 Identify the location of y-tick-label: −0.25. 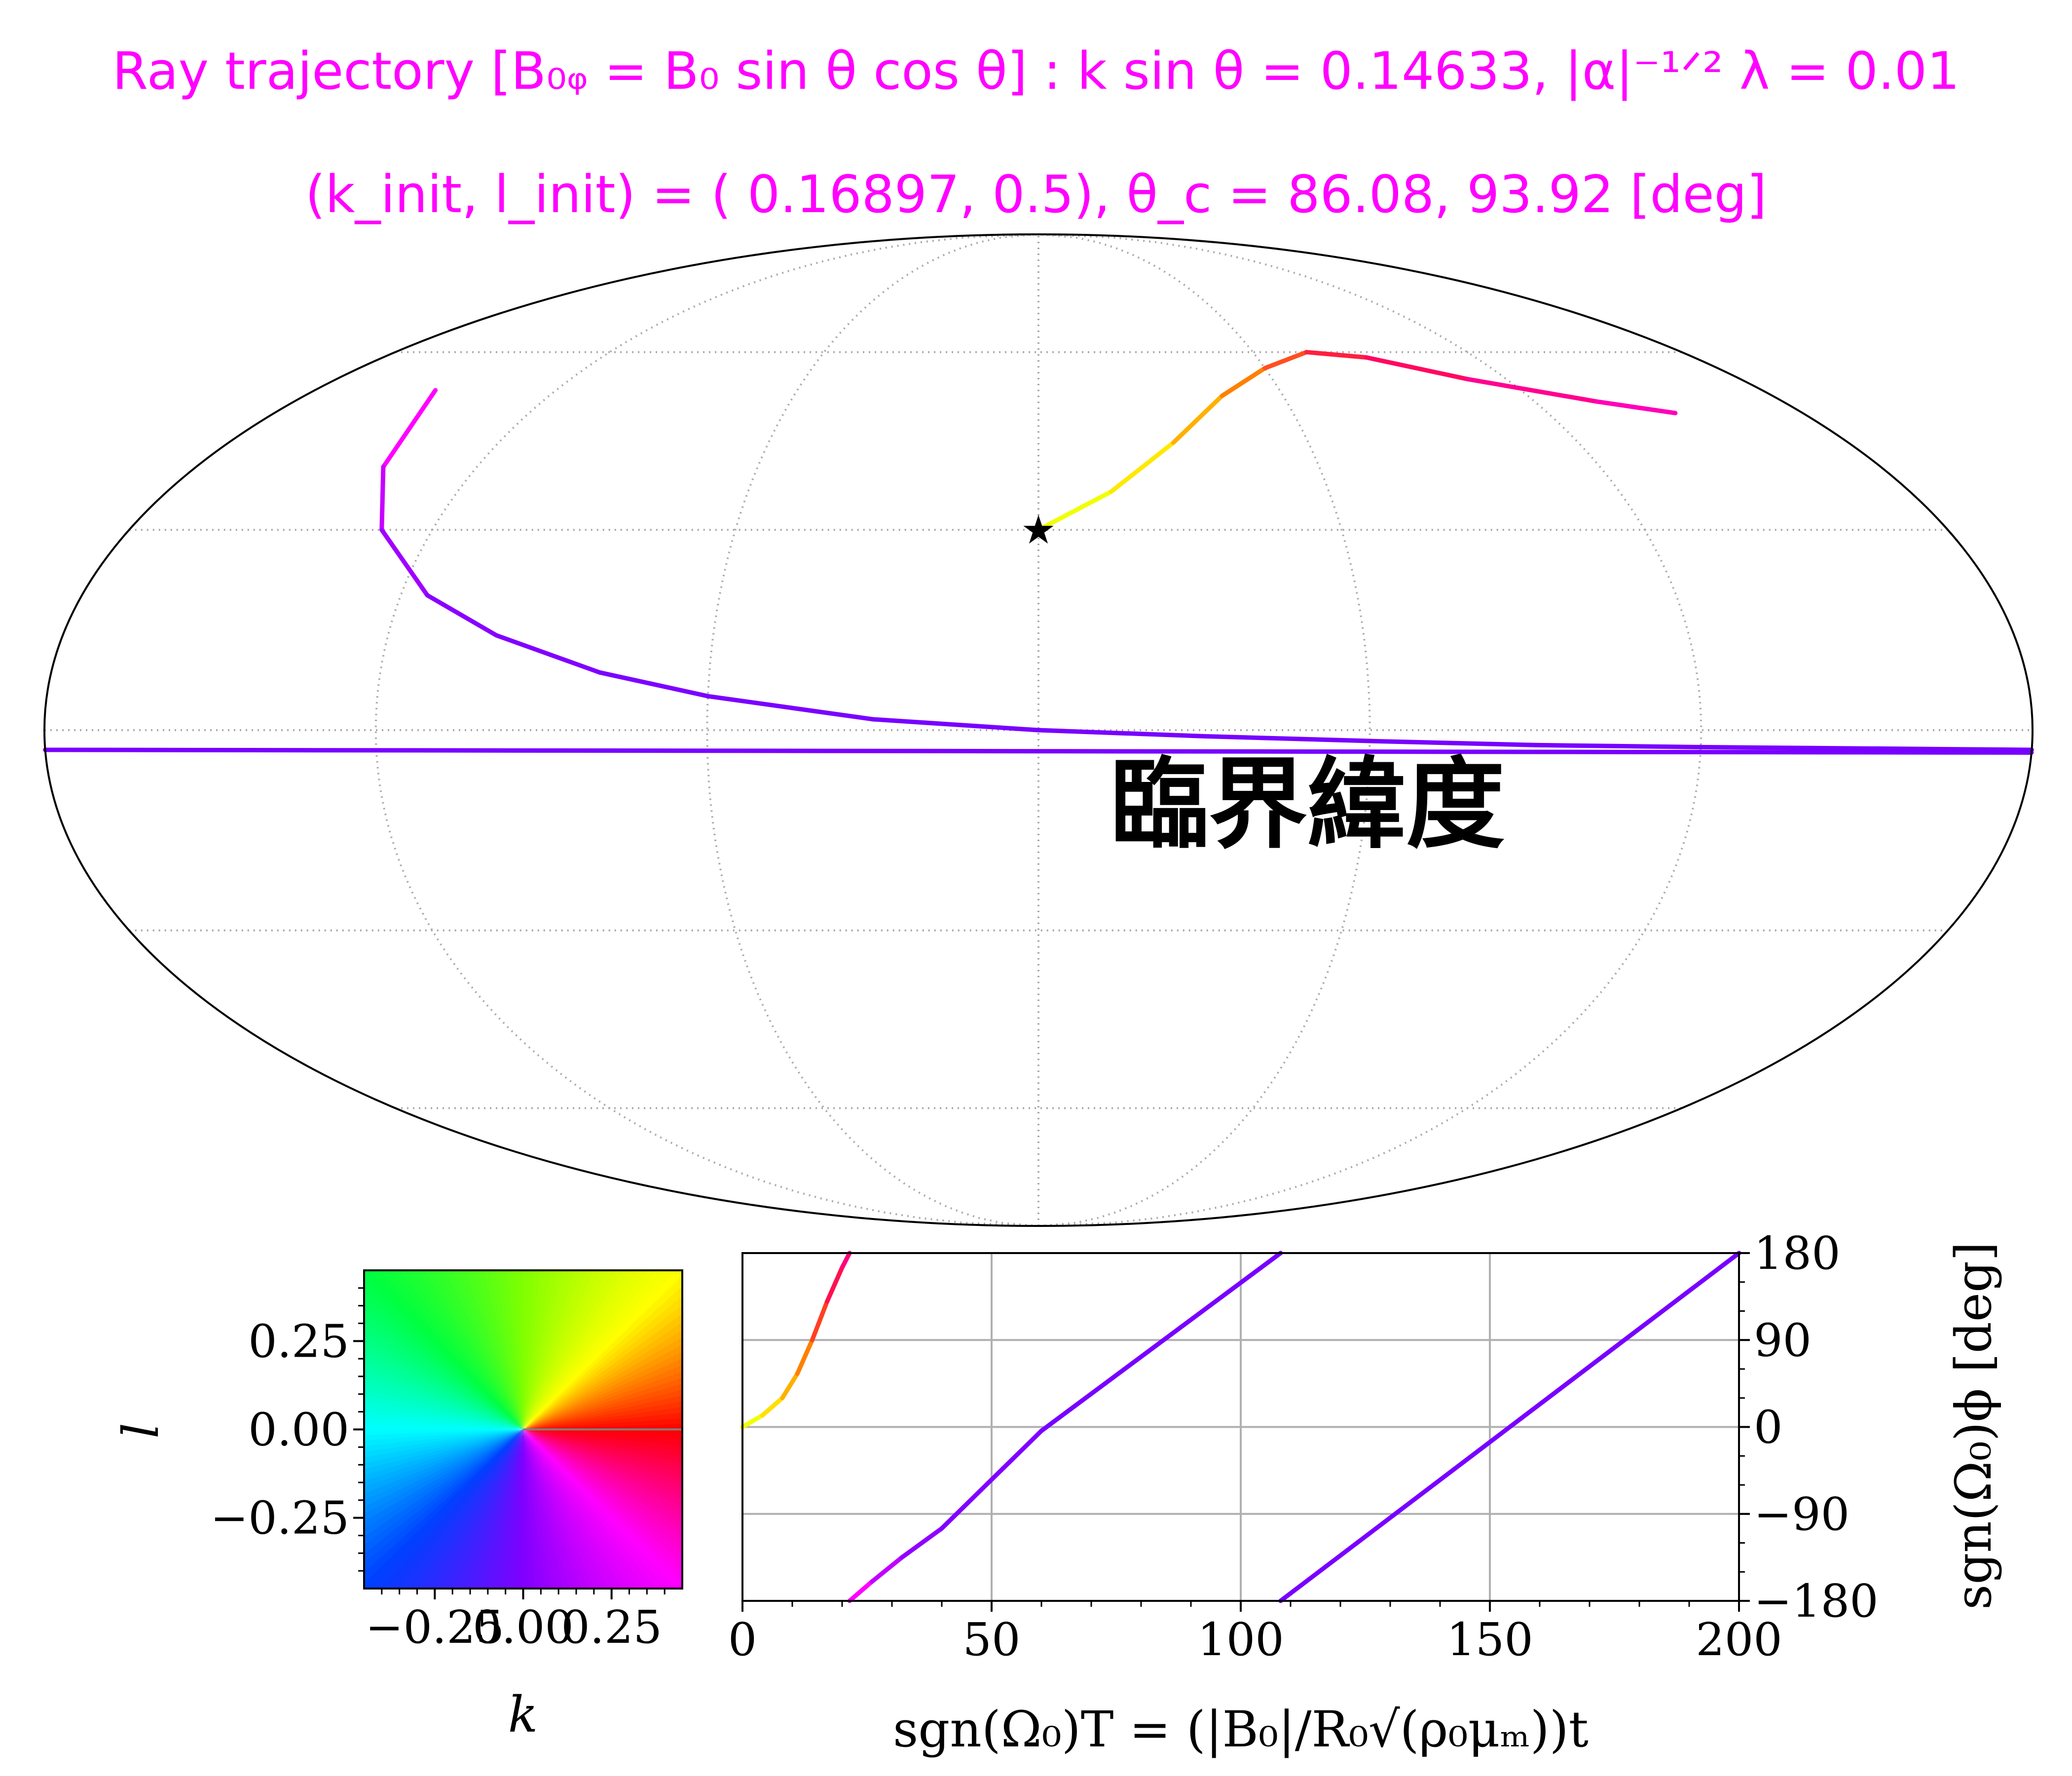
(279, 1519).